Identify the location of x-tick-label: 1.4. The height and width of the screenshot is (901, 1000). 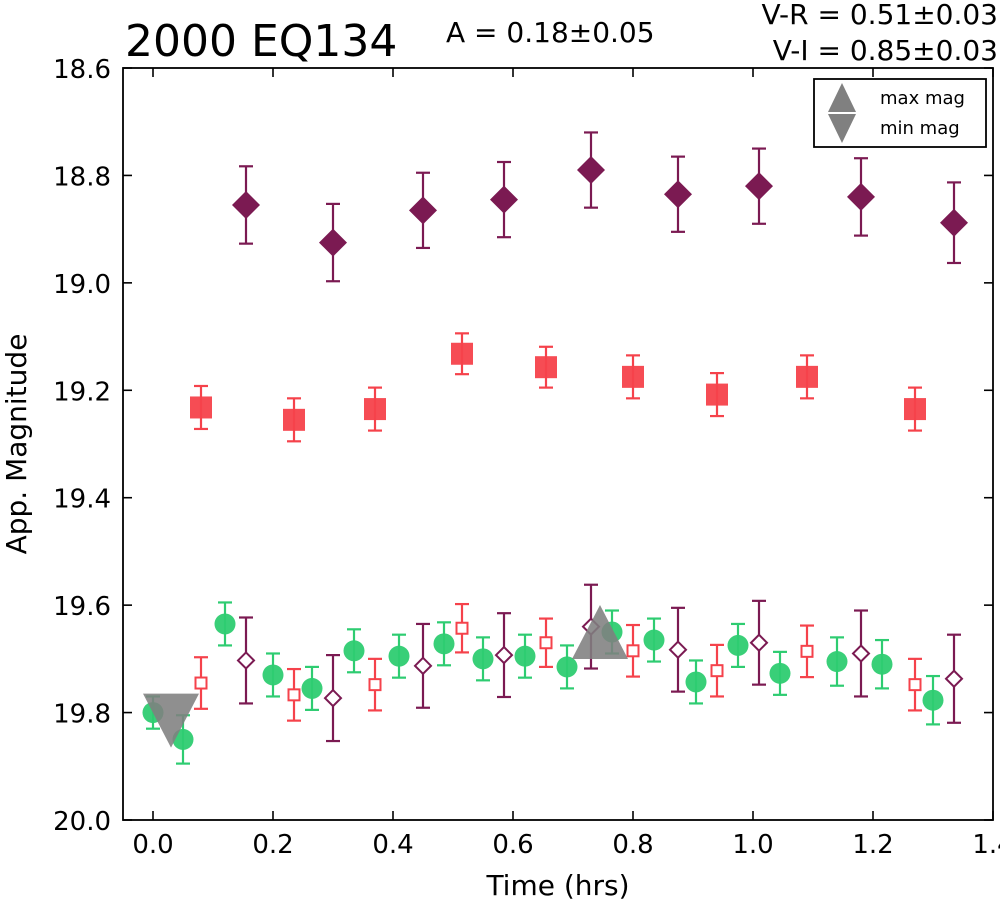
(986, 845).